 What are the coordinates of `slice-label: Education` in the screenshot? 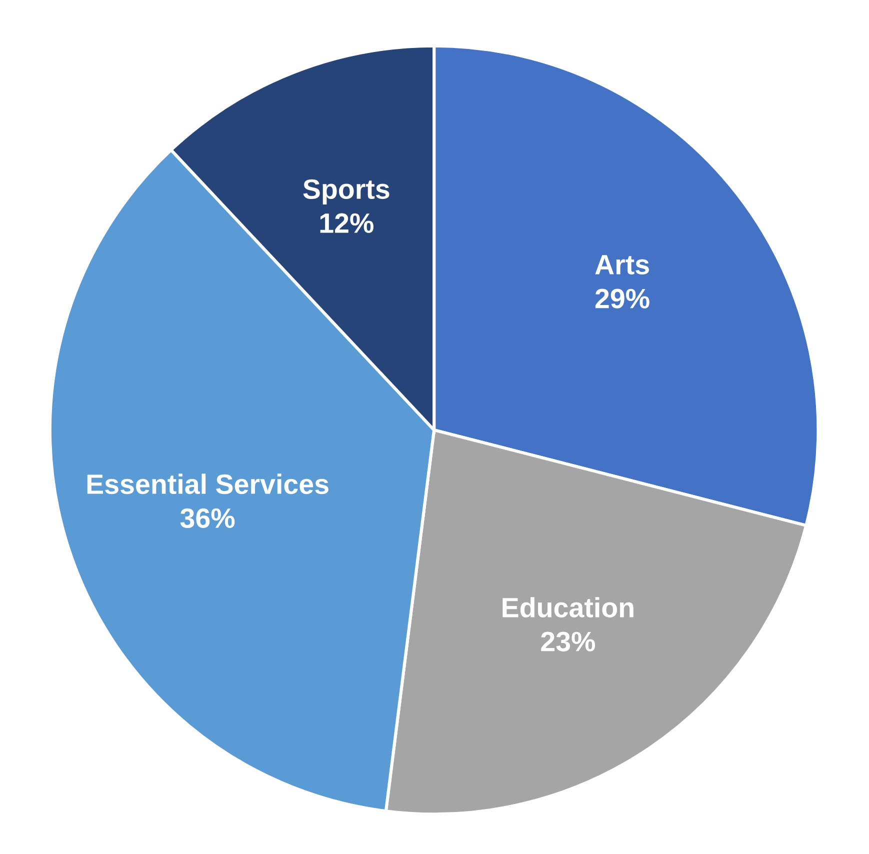 It's located at (568, 607).